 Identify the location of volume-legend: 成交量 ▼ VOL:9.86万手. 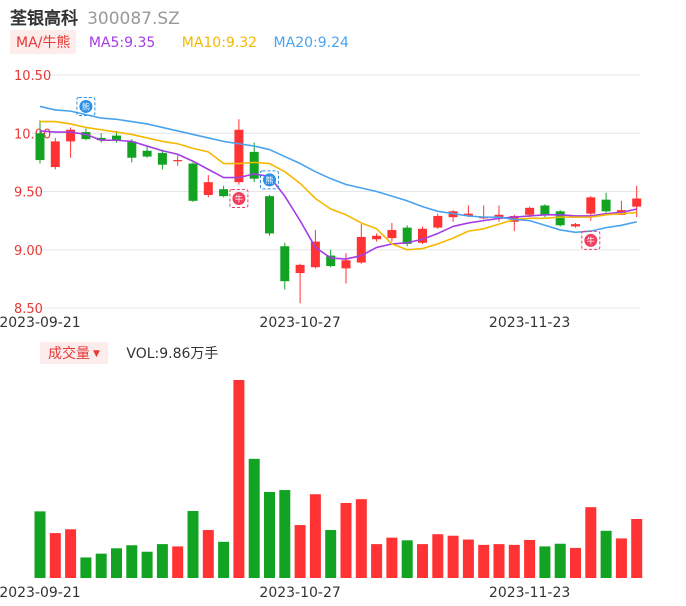
(129, 353).